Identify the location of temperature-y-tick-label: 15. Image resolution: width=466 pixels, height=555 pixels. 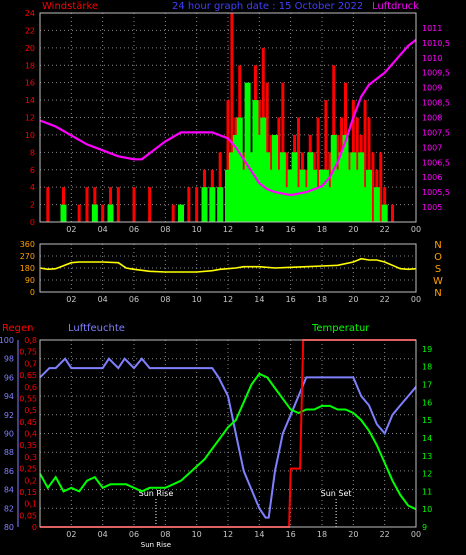
(427, 420).